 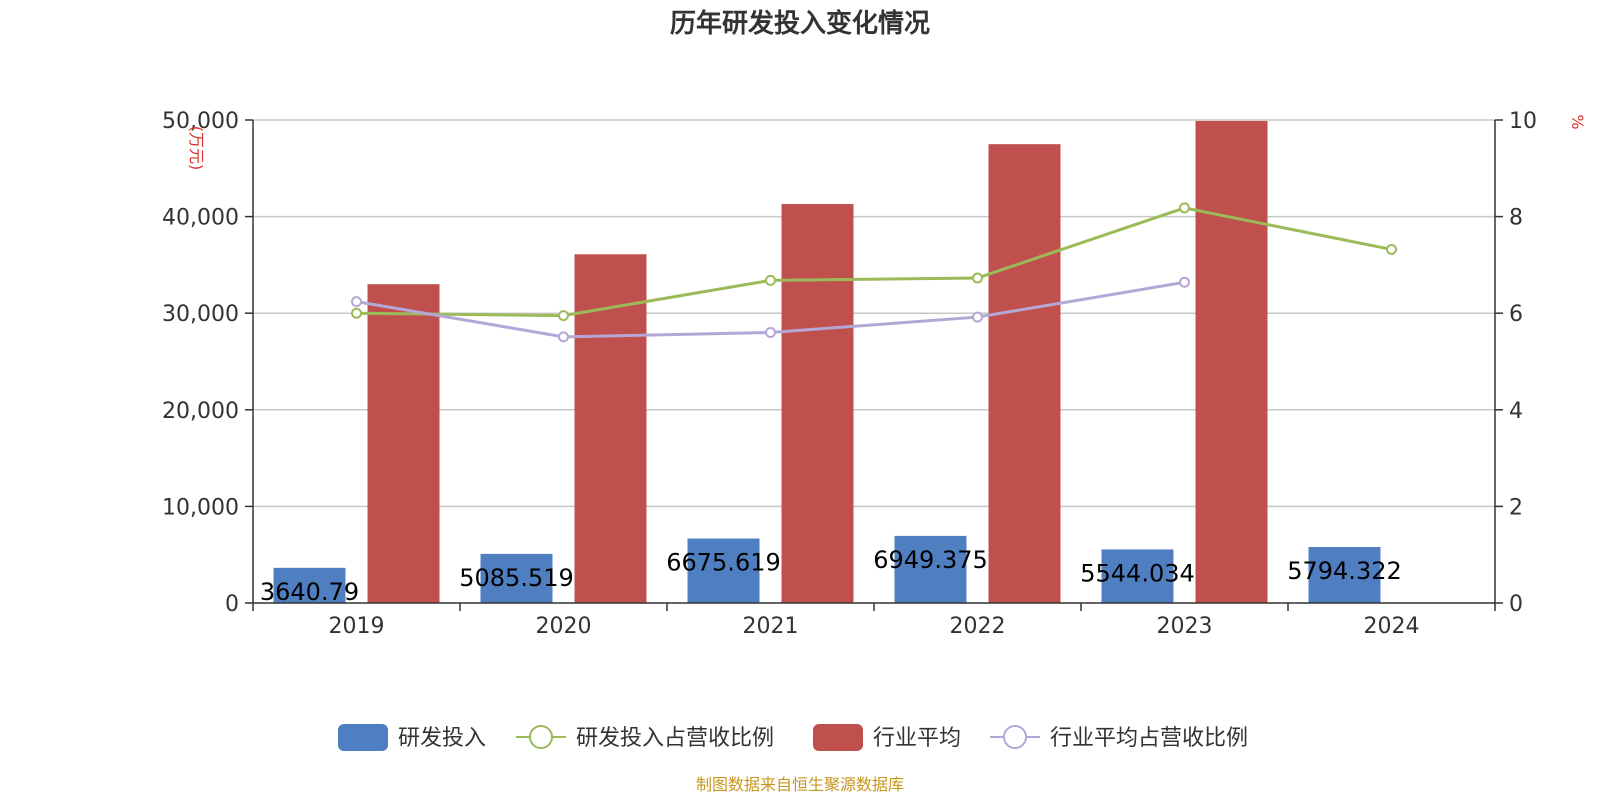 I want to click on bar-value-label: 6675.619, so click(x=723, y=563).